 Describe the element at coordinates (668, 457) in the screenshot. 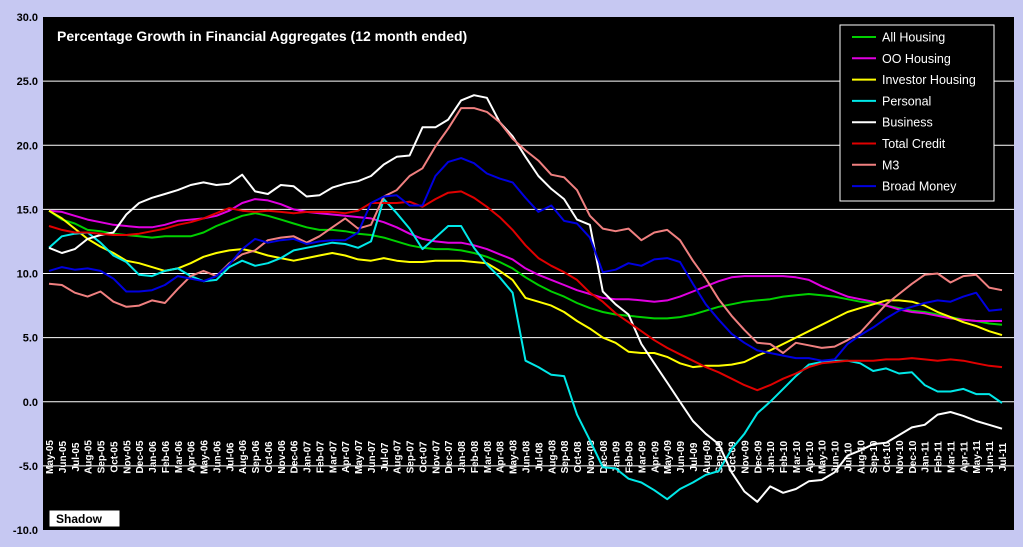

I see `x-tick-label: May-09` at that location.